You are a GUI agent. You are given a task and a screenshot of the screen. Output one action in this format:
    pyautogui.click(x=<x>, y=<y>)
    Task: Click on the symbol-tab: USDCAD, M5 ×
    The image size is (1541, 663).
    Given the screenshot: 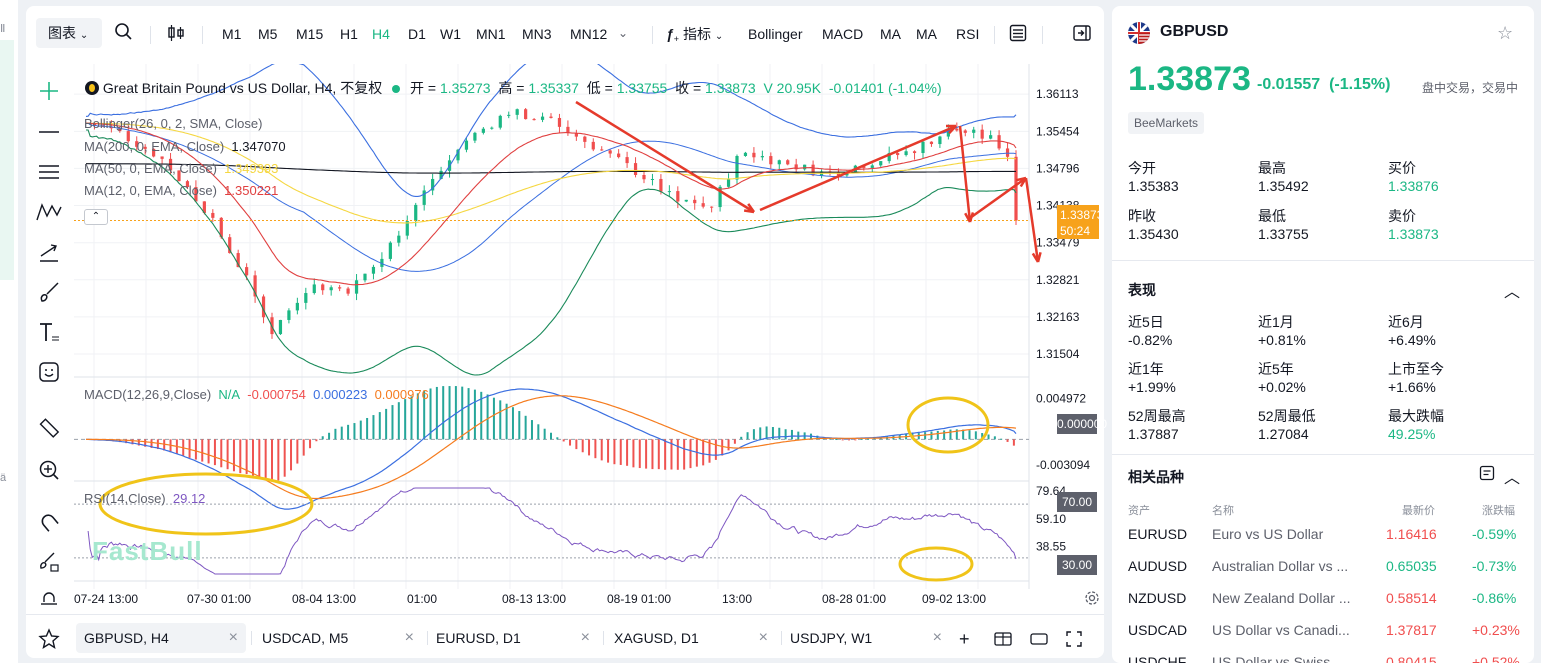 What is the action you would take?
    pyautogui.click(x=341, y=638)
    